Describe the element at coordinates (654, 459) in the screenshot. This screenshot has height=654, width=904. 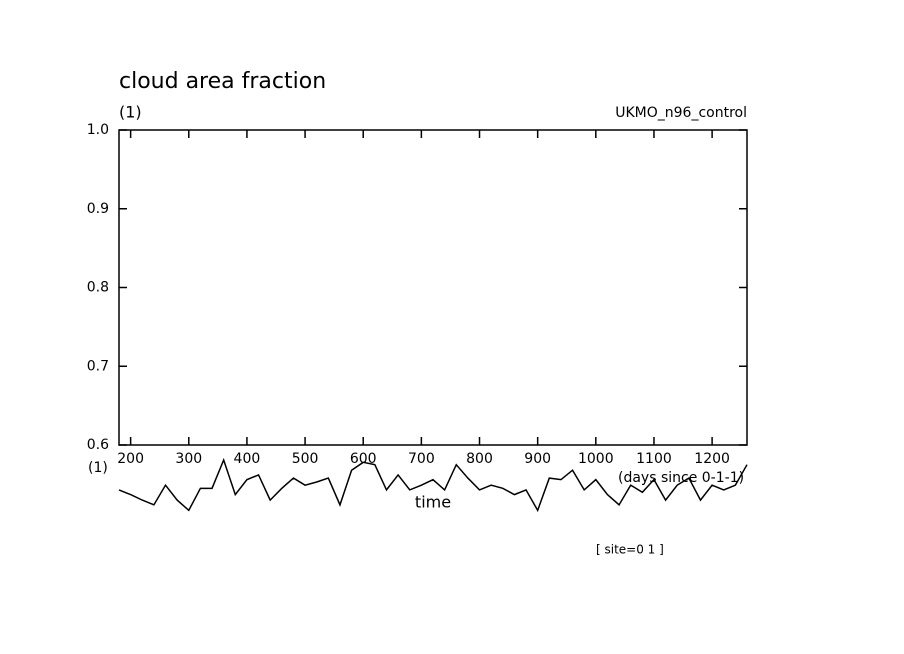
I see `x-tick-label: 1100` at that location.